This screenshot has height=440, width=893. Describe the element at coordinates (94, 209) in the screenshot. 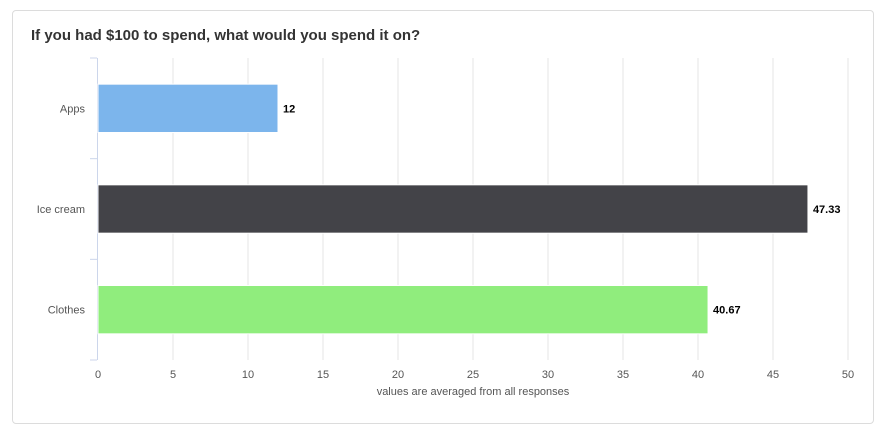

I see `y-axis` at that location.